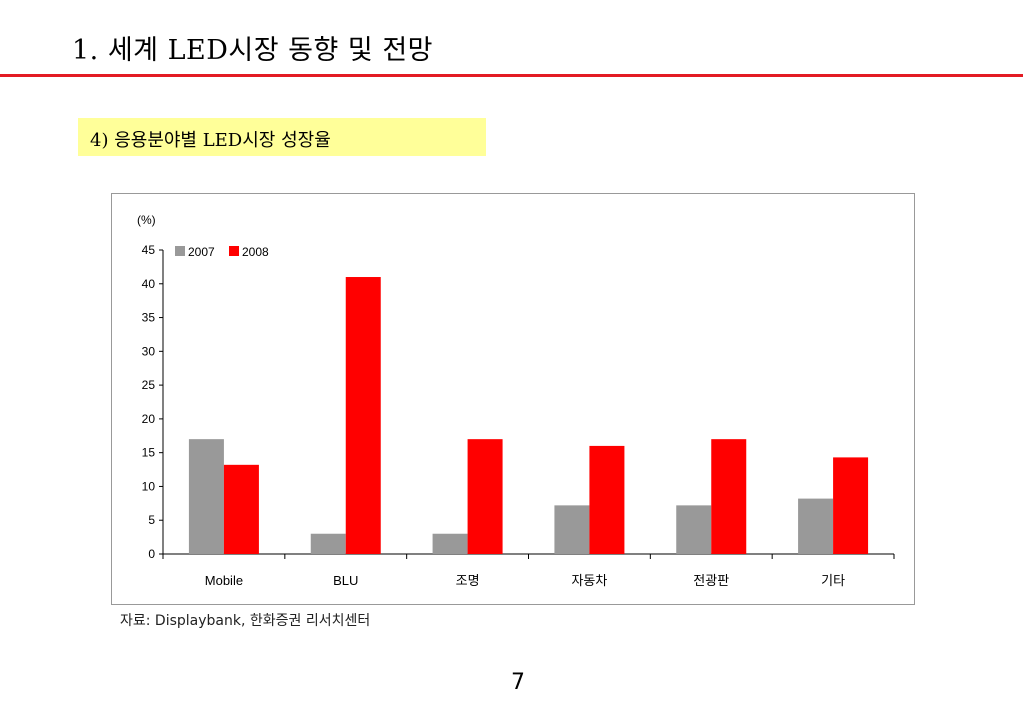  What do you see at coordinates (833, 580) in the screenshot?
I see `x-tick-label: 기타` at bounding box center [833, 580].